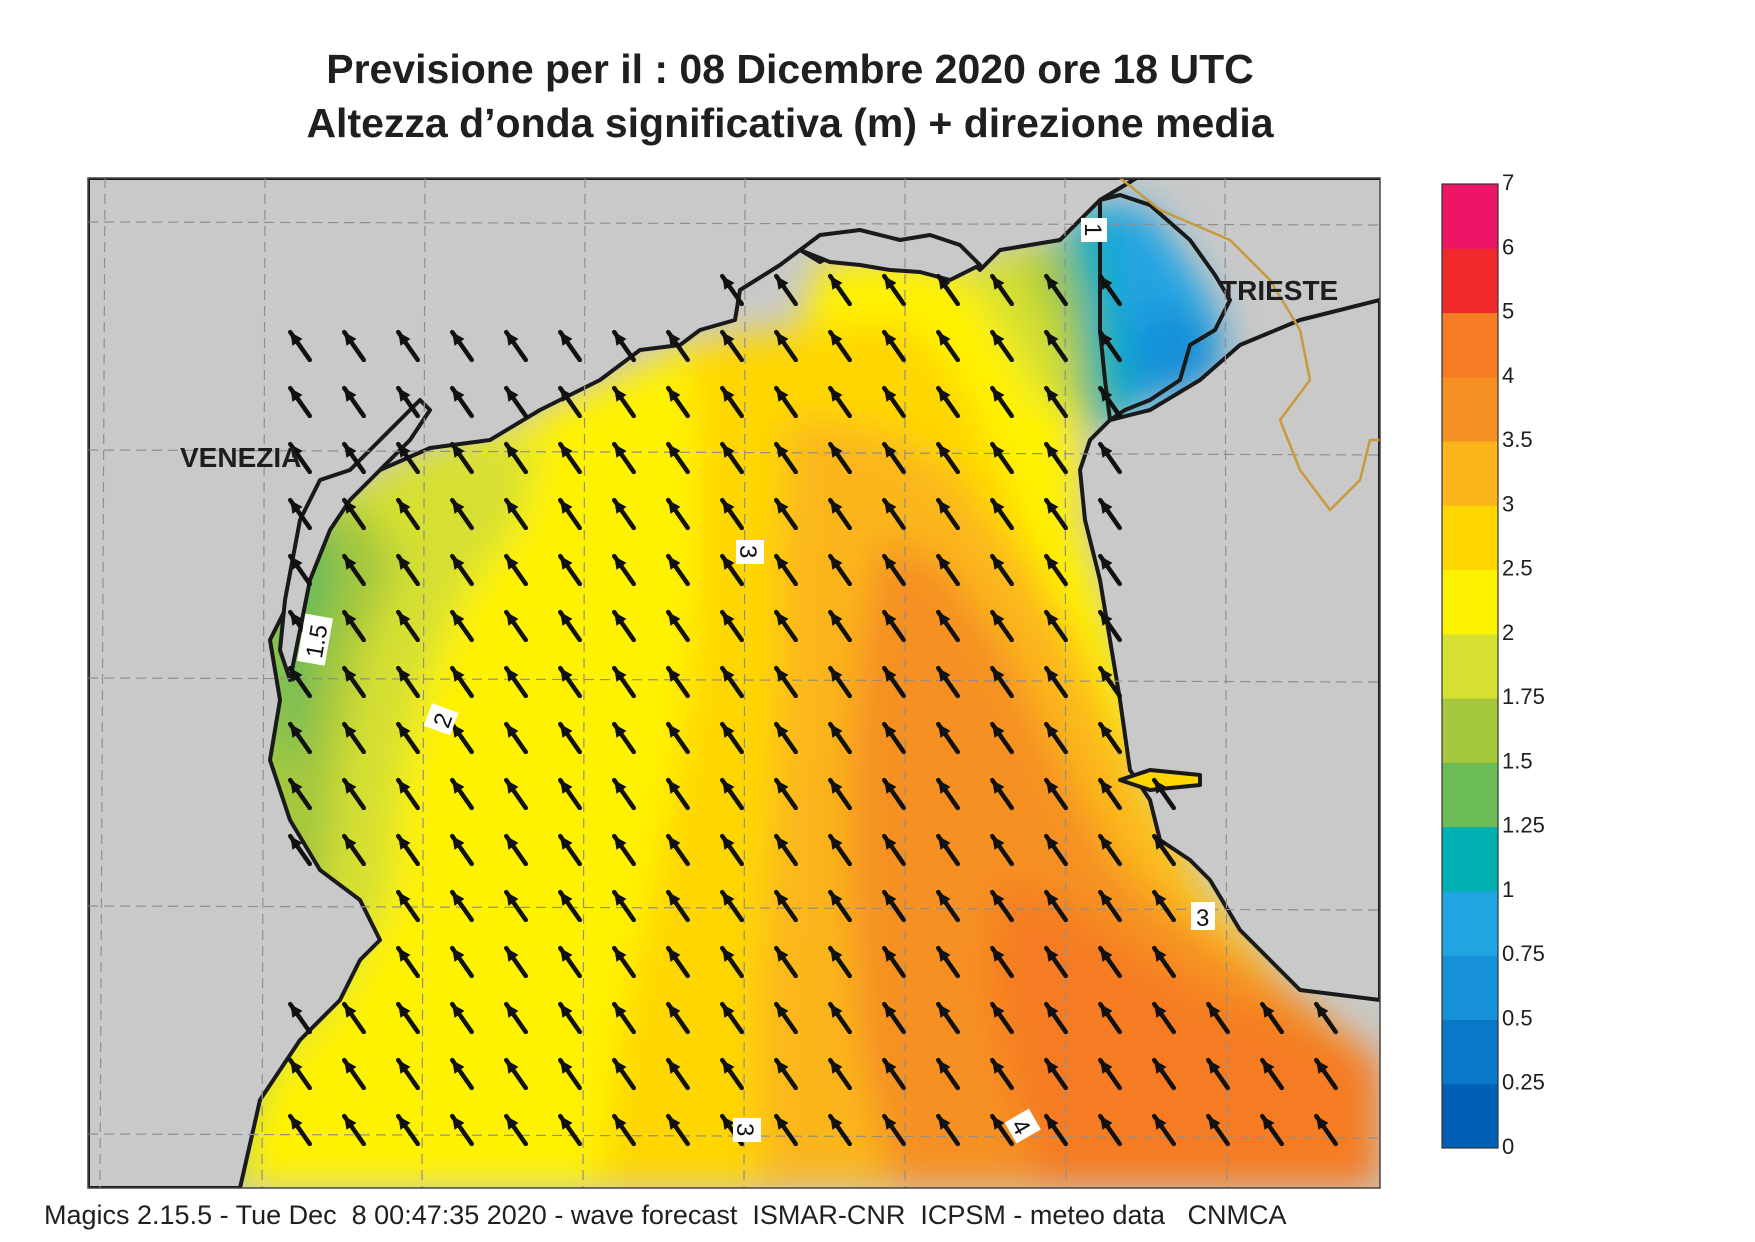  Describe the element at coordinates (240, 457) in the screenshot. I see `city-label-venezia: VENEZIA` at that location.